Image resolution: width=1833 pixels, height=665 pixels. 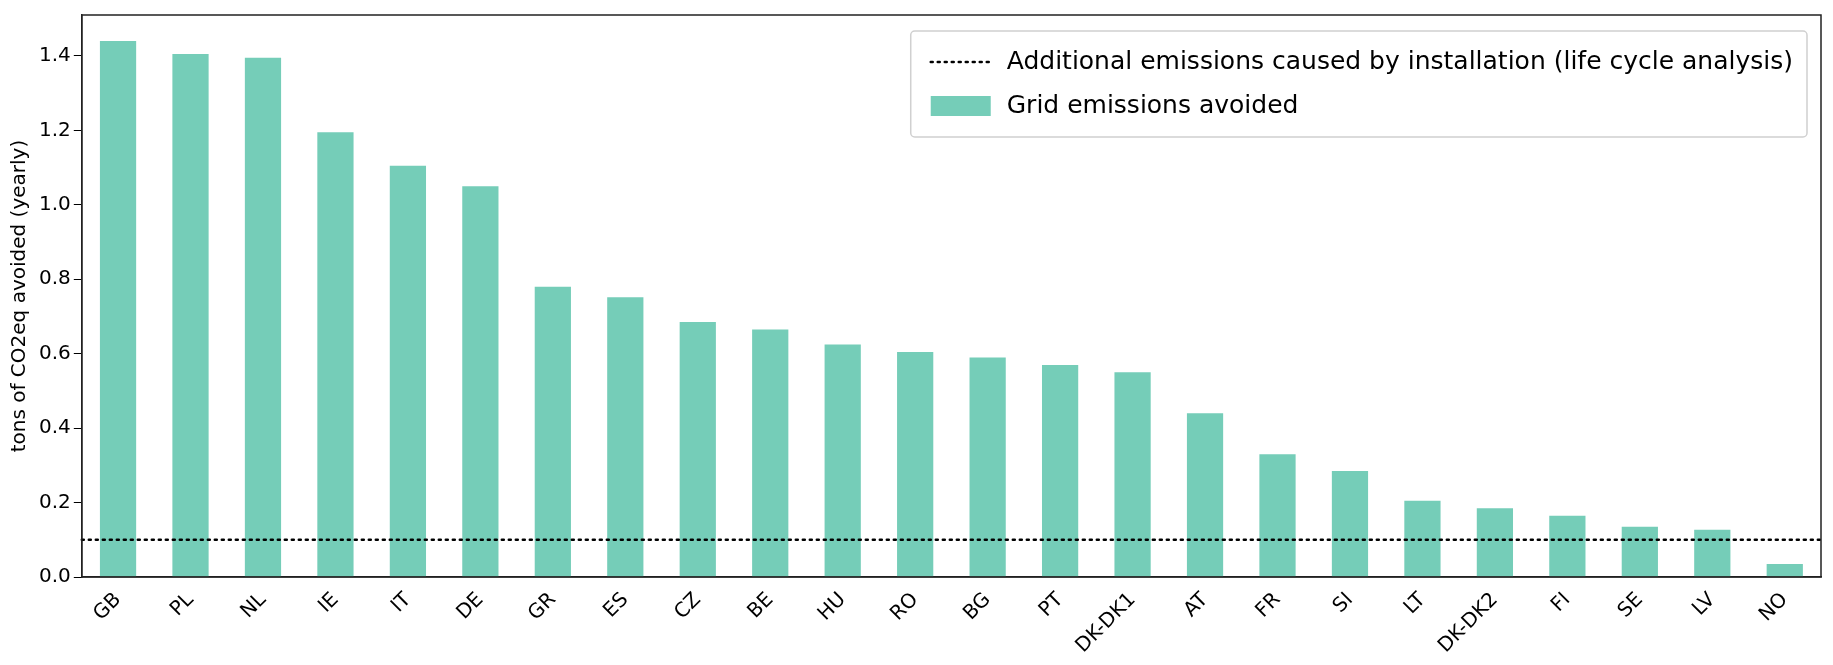 What do you see at coordinates (1342, 601) in the screenshot?
I see `x-tick-label: SI` at bounding box center [1342, 601].